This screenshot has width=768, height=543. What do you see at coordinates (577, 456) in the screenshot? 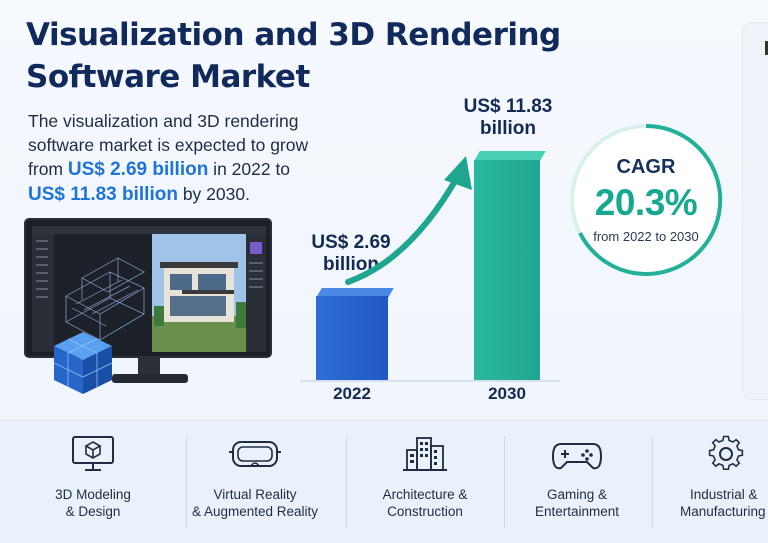
I see `gamepad-icon` at bounding box center [577, 456].